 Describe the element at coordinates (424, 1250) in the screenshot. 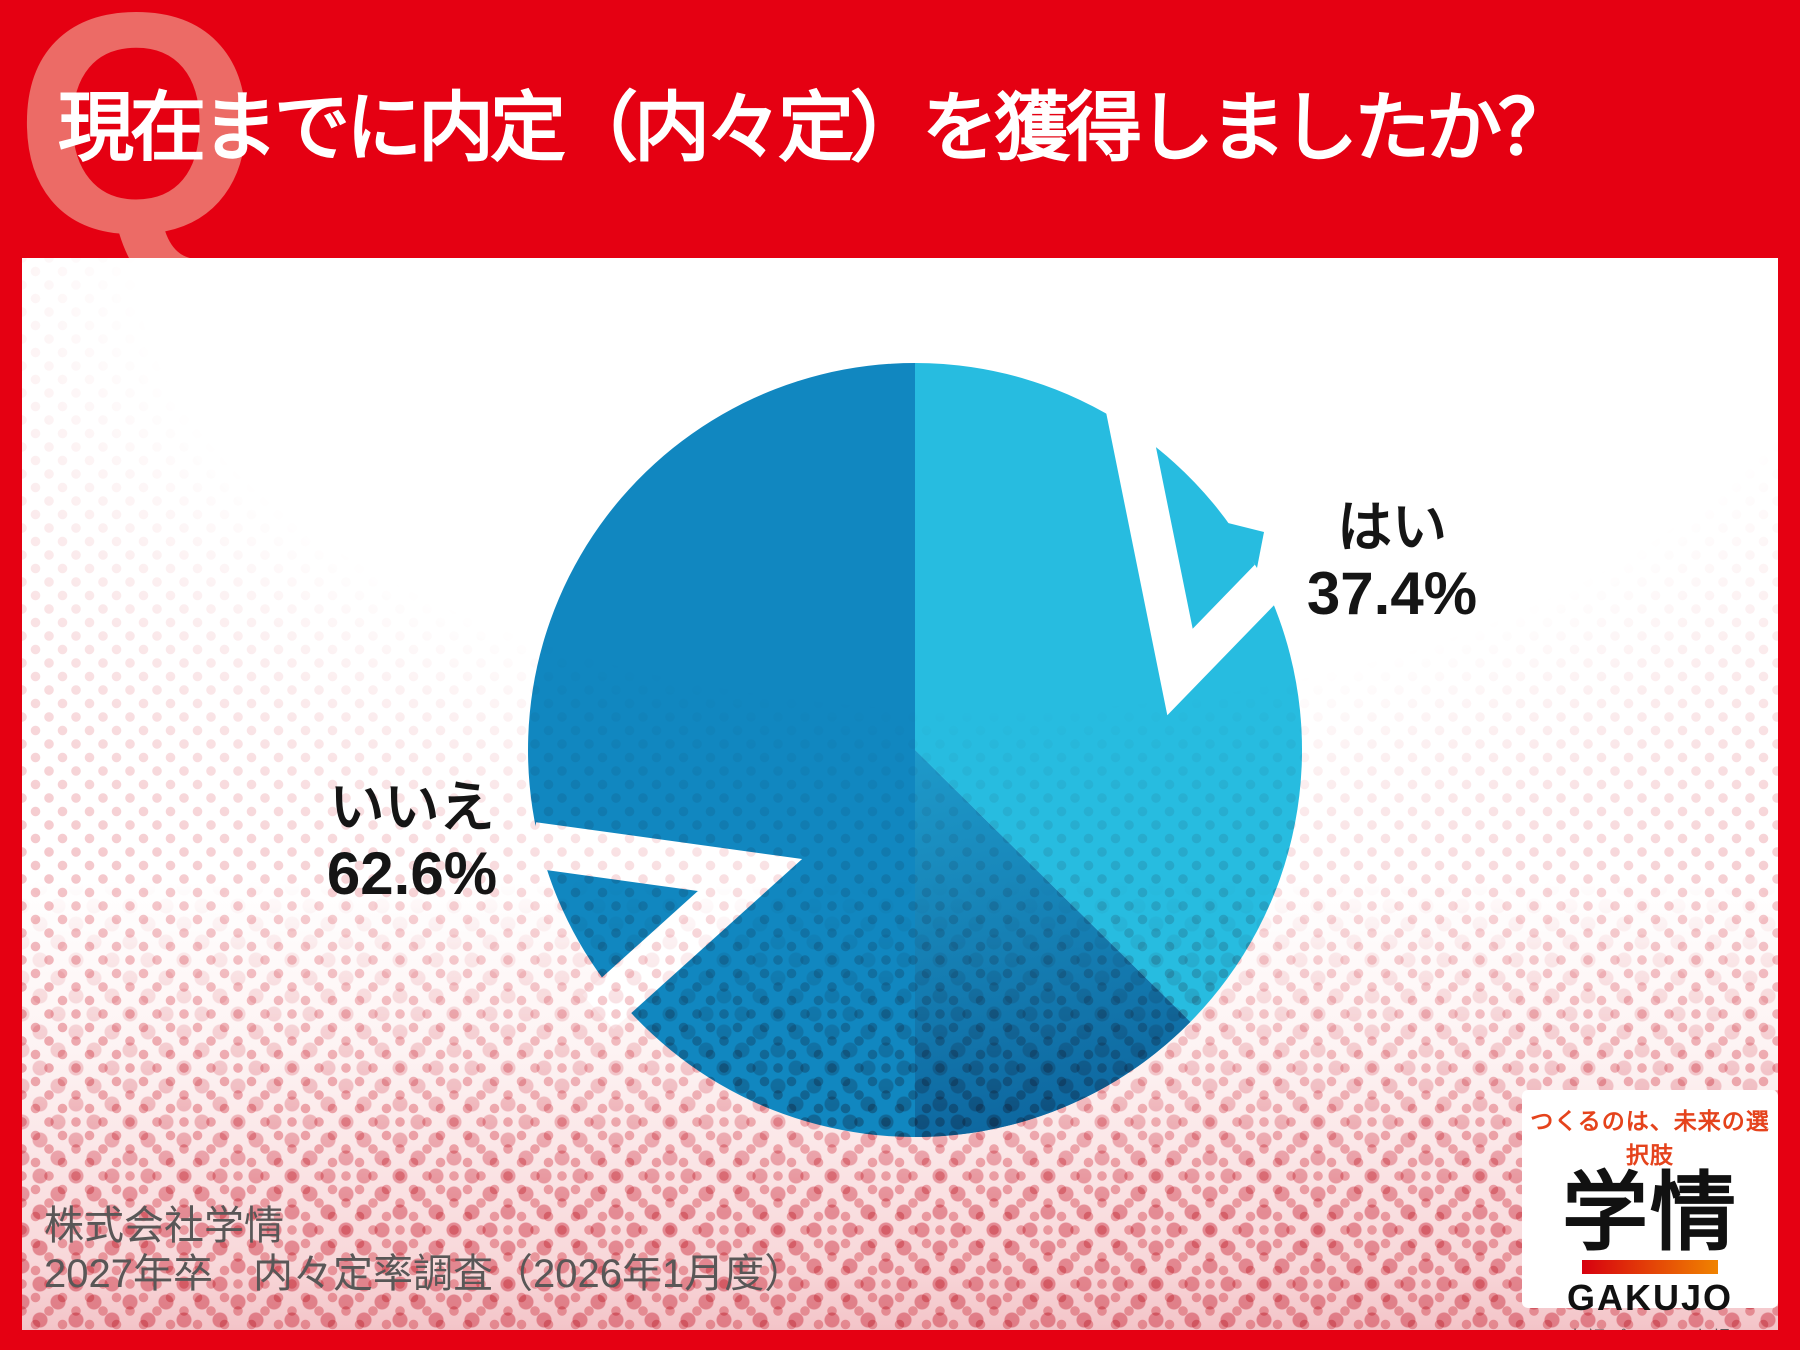

I see `source-note: 株式会社学情 2027年卒 内々定率調査（2026年1月度）` at that location.